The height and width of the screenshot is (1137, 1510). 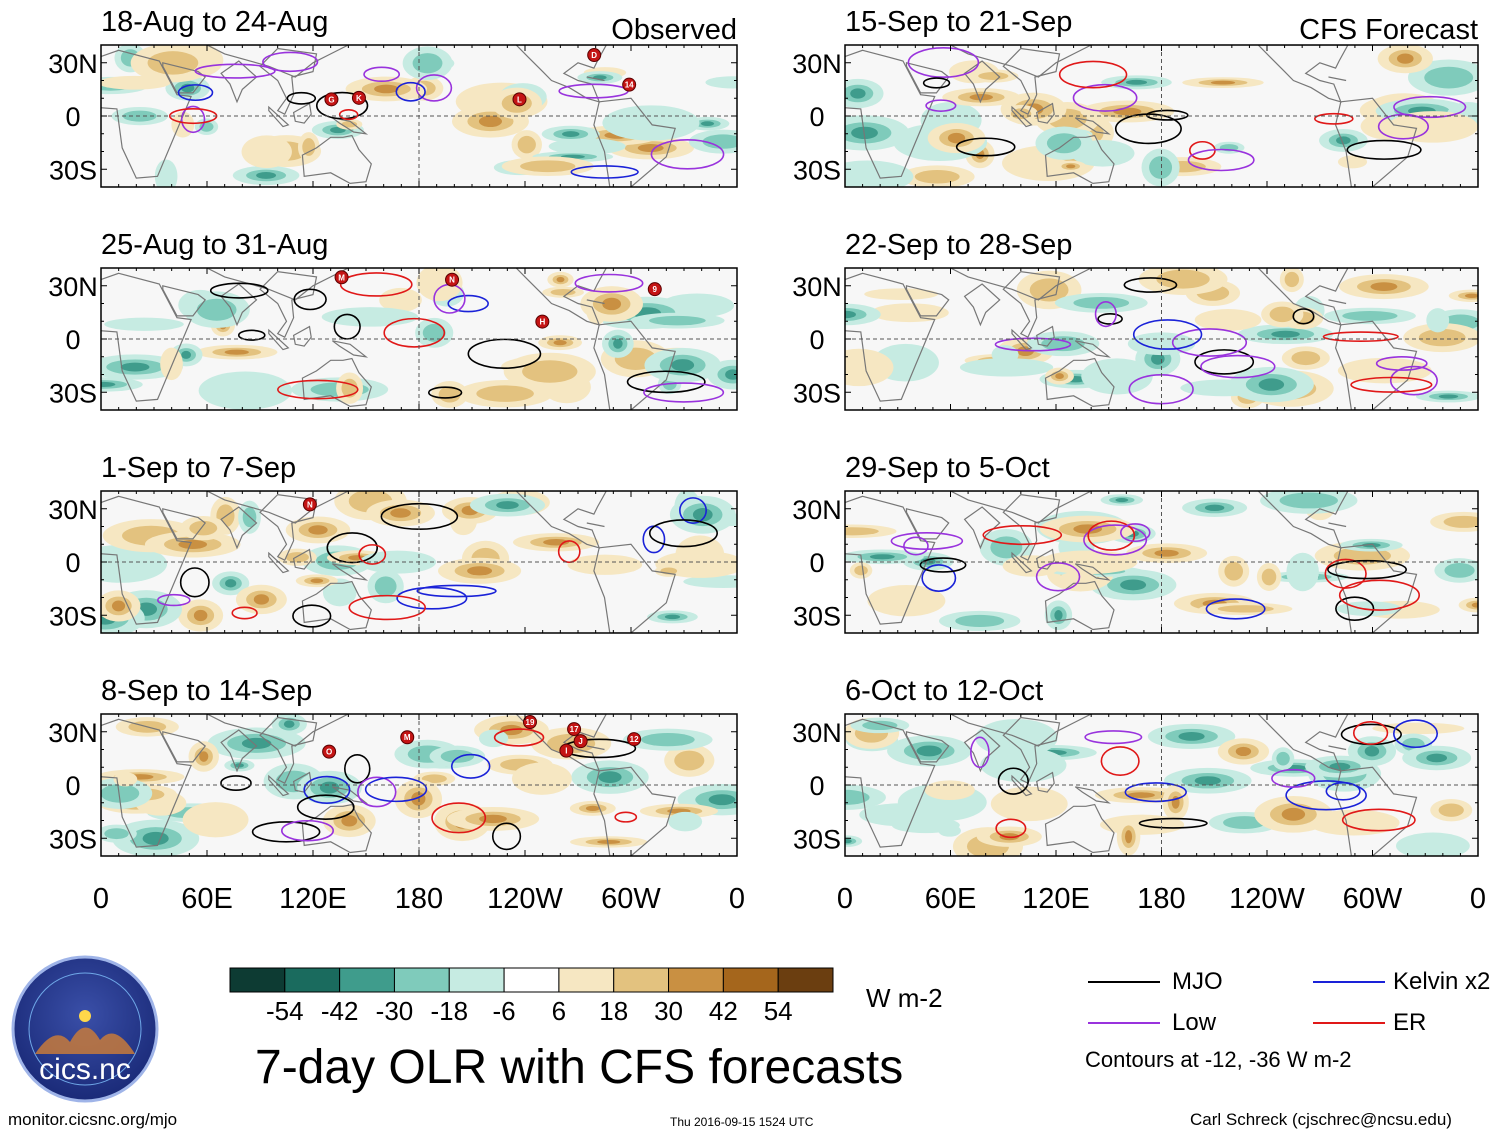 What do you see at coordinates (579, 1067) in the screenshot?
I see `figure-title: 7-day OLR with CFS forecasts` at bounding box center [579, 1067].